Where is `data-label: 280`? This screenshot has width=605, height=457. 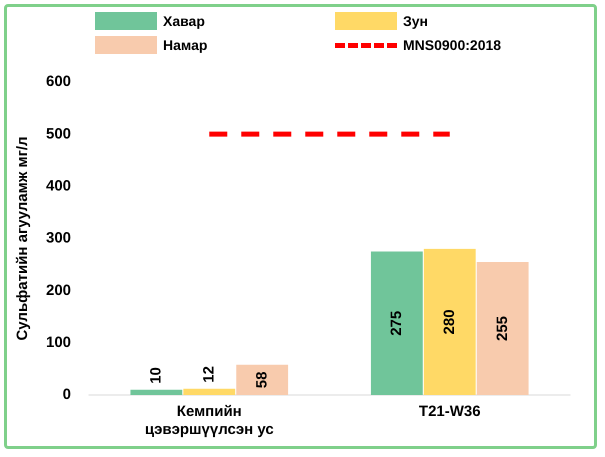
data-label: 280 is located at coordinates (449, 321).